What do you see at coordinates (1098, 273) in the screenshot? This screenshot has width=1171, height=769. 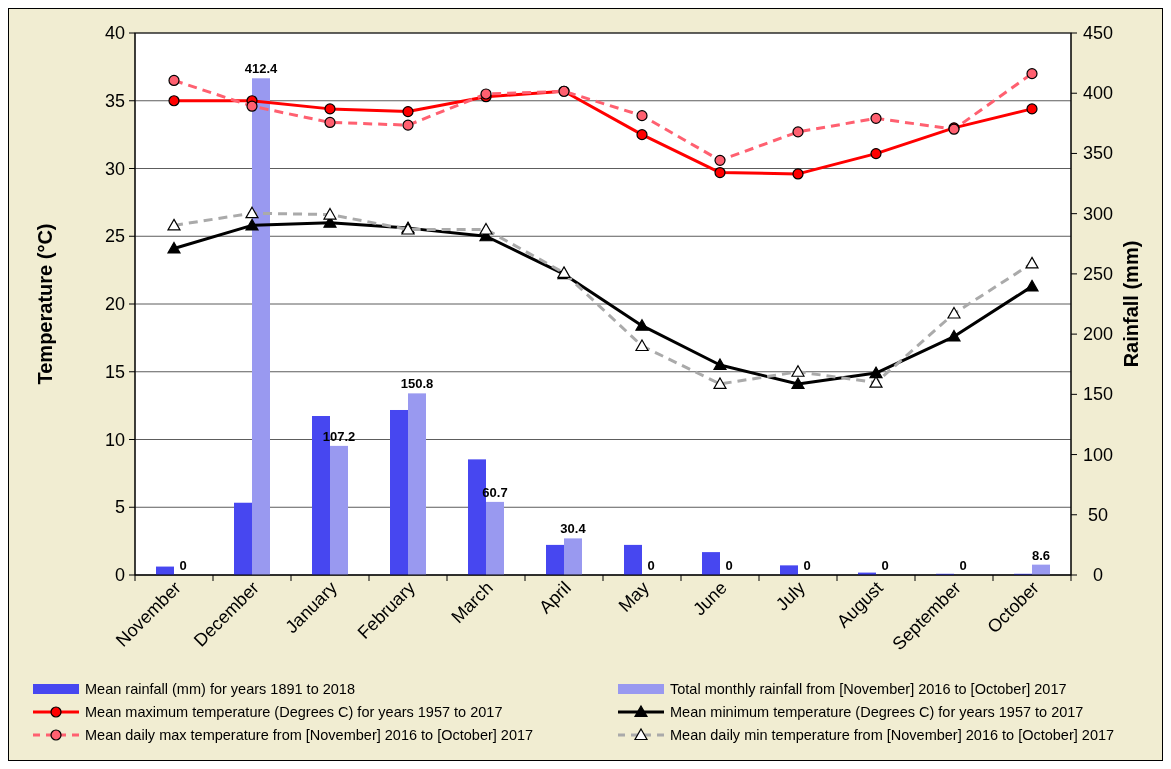 I see `y2-tick-label: 250` at bounding box center [1098, 273].